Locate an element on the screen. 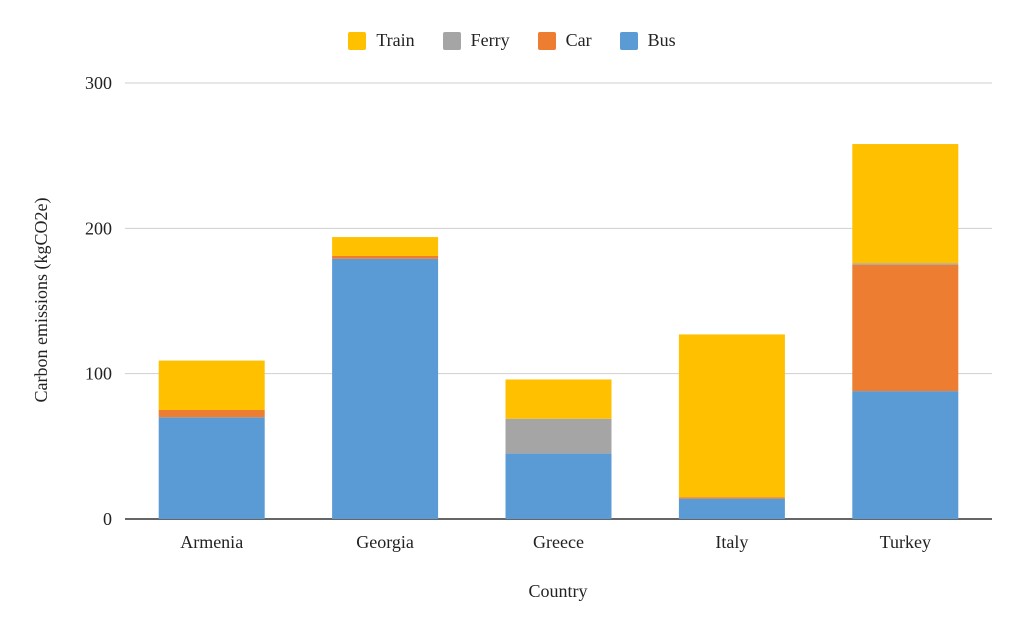 Image resolution: width=1024 pixels, height=633 pixels. bar-bus-greece is located at coordinates (558, 486).